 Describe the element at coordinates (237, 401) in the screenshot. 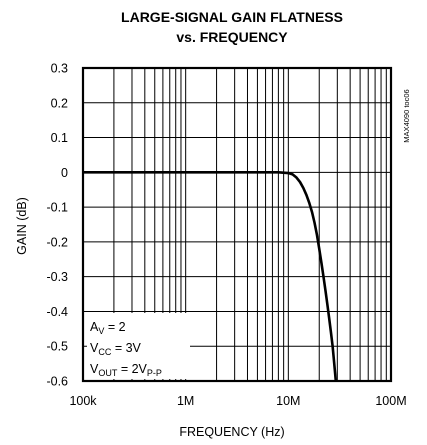

I see `x-tick-labels: 100k 1M 10M 100M` at that location.